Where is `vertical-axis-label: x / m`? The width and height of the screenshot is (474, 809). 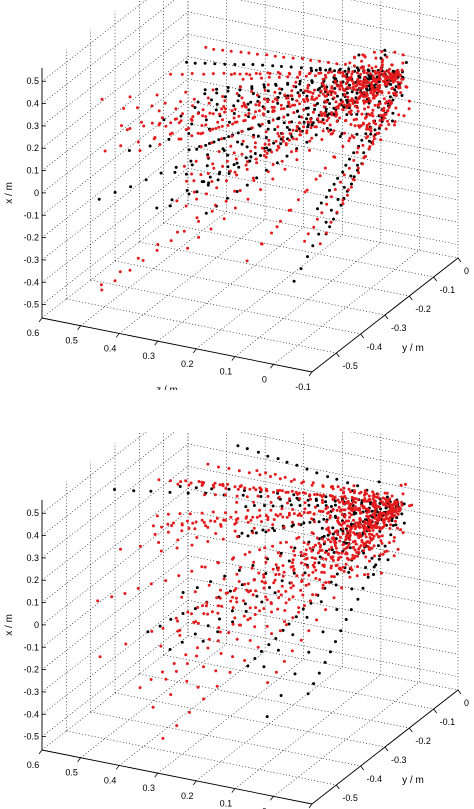
vertical-axis-label: x / m is located at coordinates (9, 625).